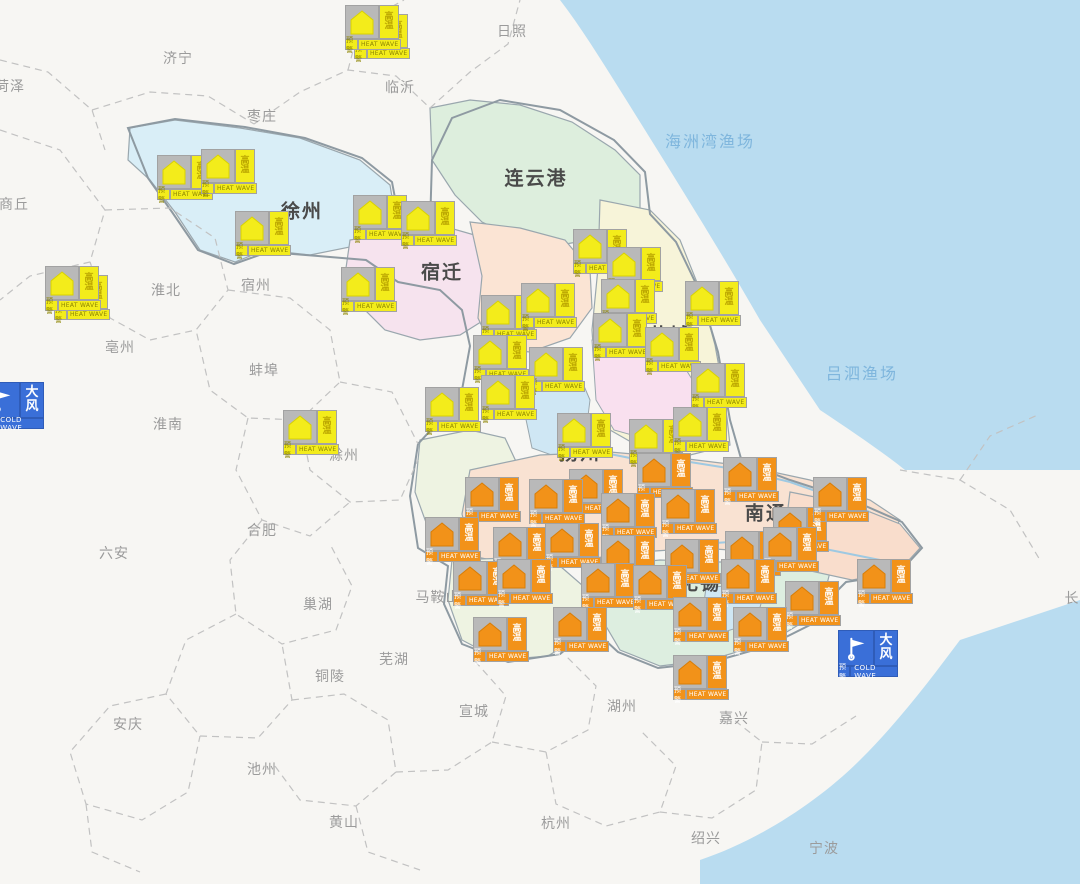 The width and height of the screenshot is (1080, 884). What do you see at coordinates (394, 660) in the screenshot?
I see `city-label: 芜湖` at bounding box center [394, 660].